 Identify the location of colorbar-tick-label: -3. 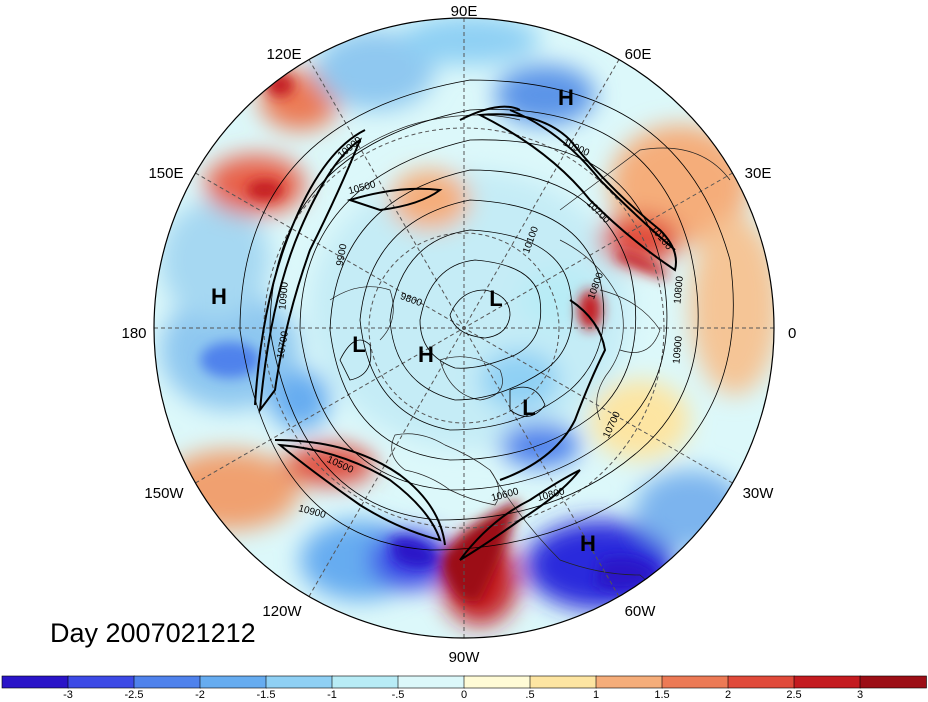
(68, 695).